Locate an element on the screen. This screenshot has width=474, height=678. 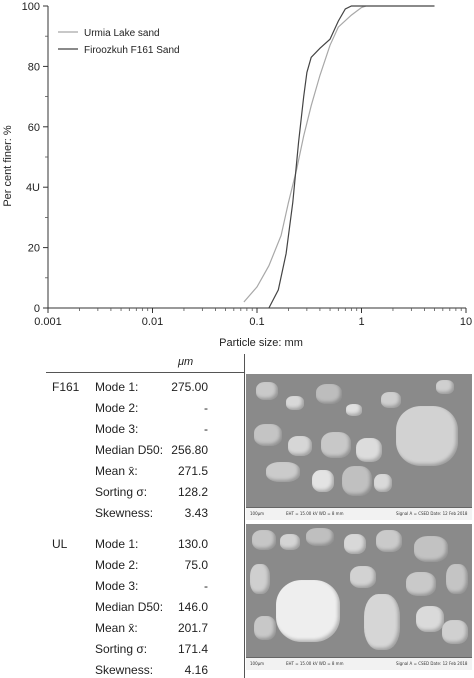
x-tick-label: 10 is located at coordinates (466, 322).